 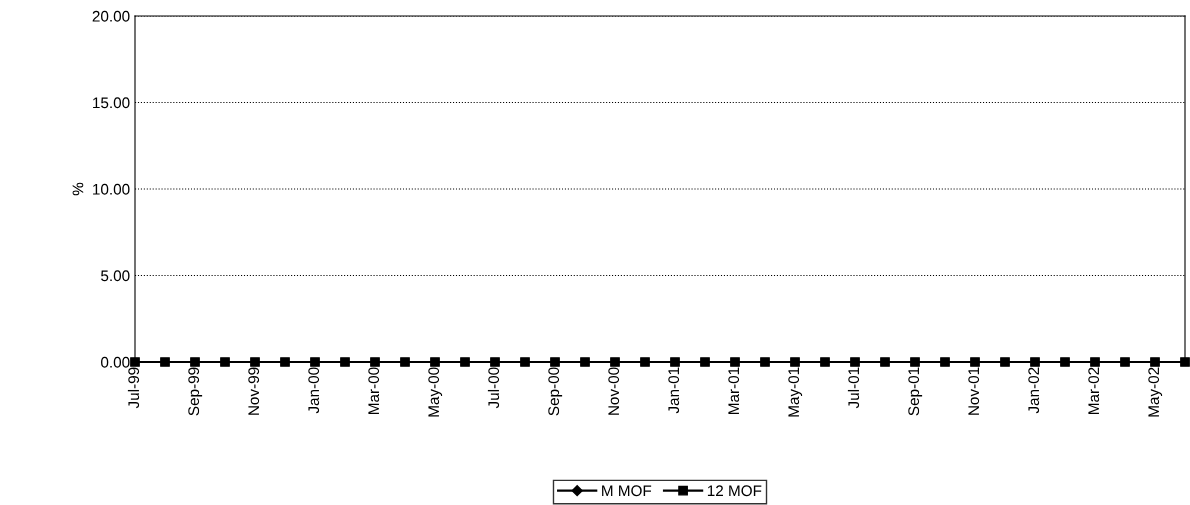 I want to click on y-axis-title: %, so click(x=78, y=189).